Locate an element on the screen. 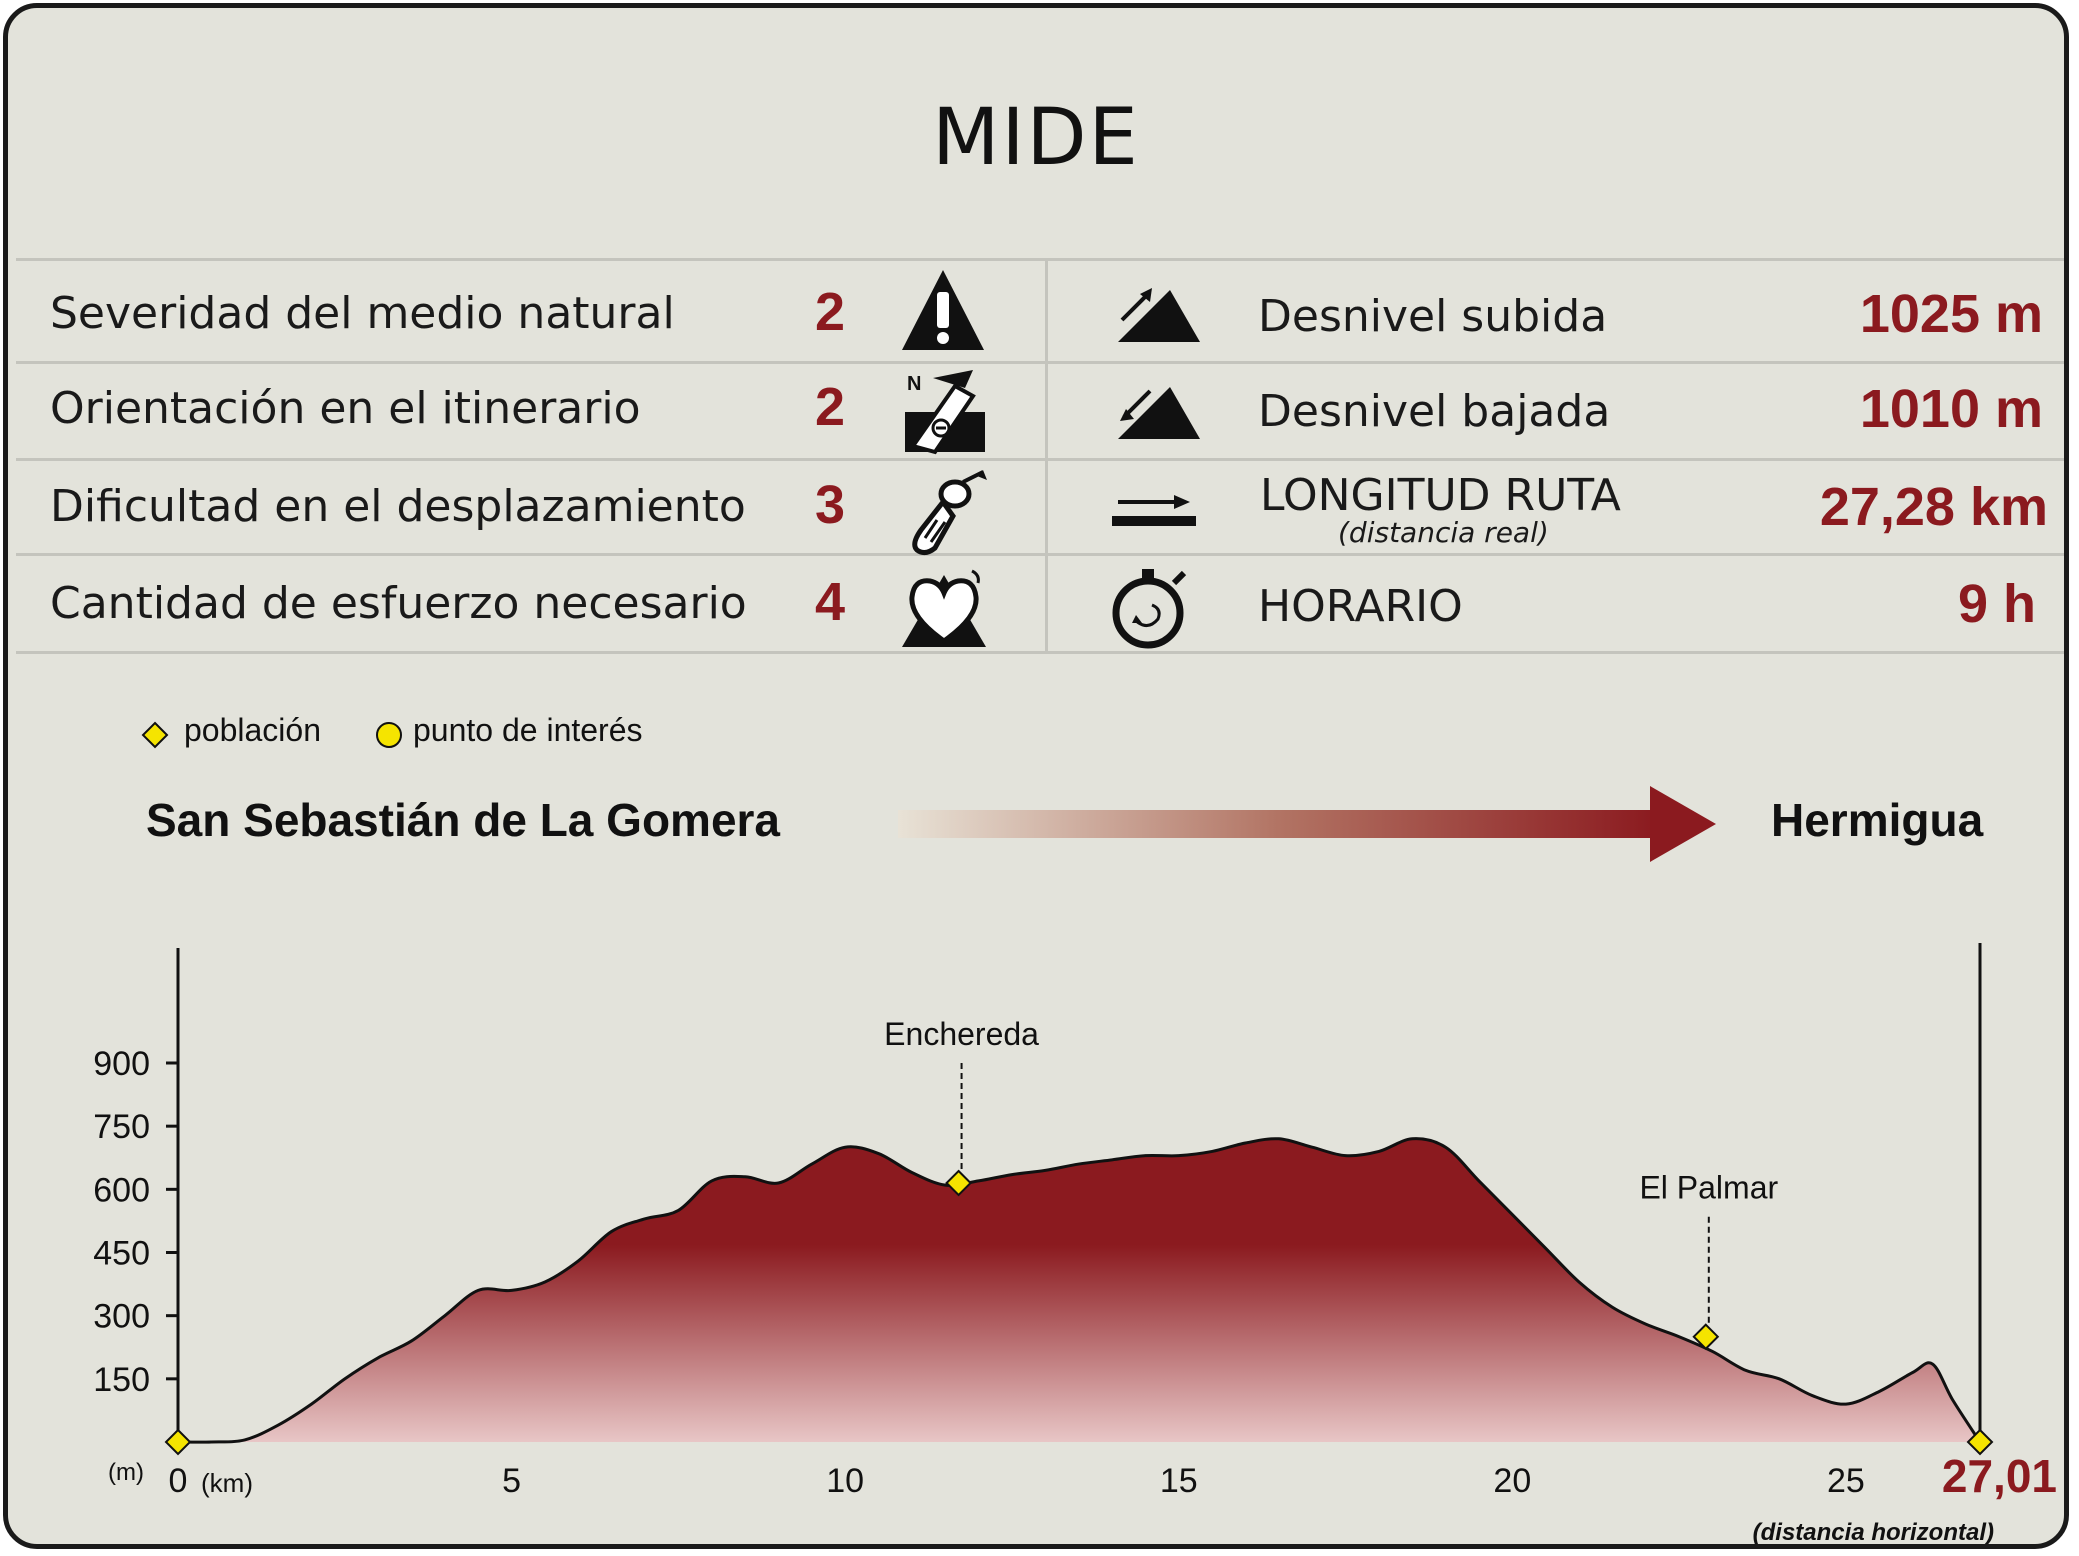 This screenshot has width=2079, height=1556. mide-label-orientation: Orientación en el itinerario is located at coordinates (345, 408).